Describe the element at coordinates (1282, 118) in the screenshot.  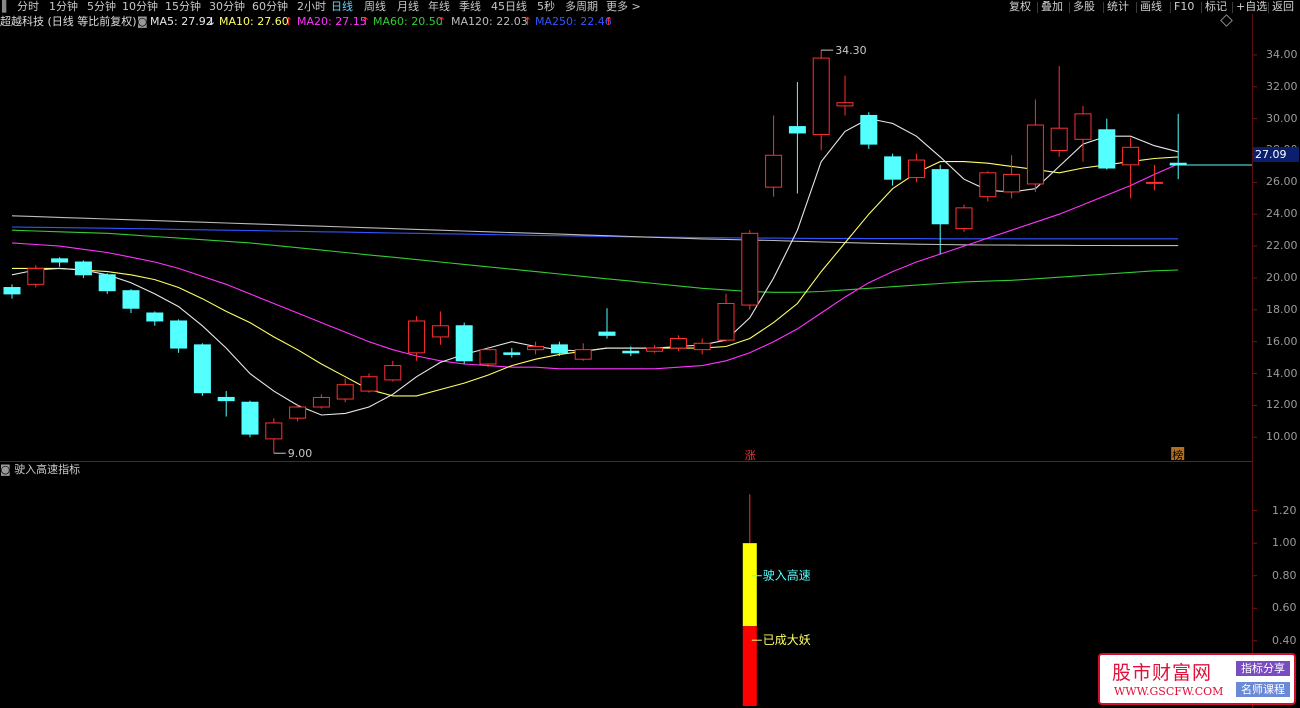
I see `price-tick: 30.00` at that location.